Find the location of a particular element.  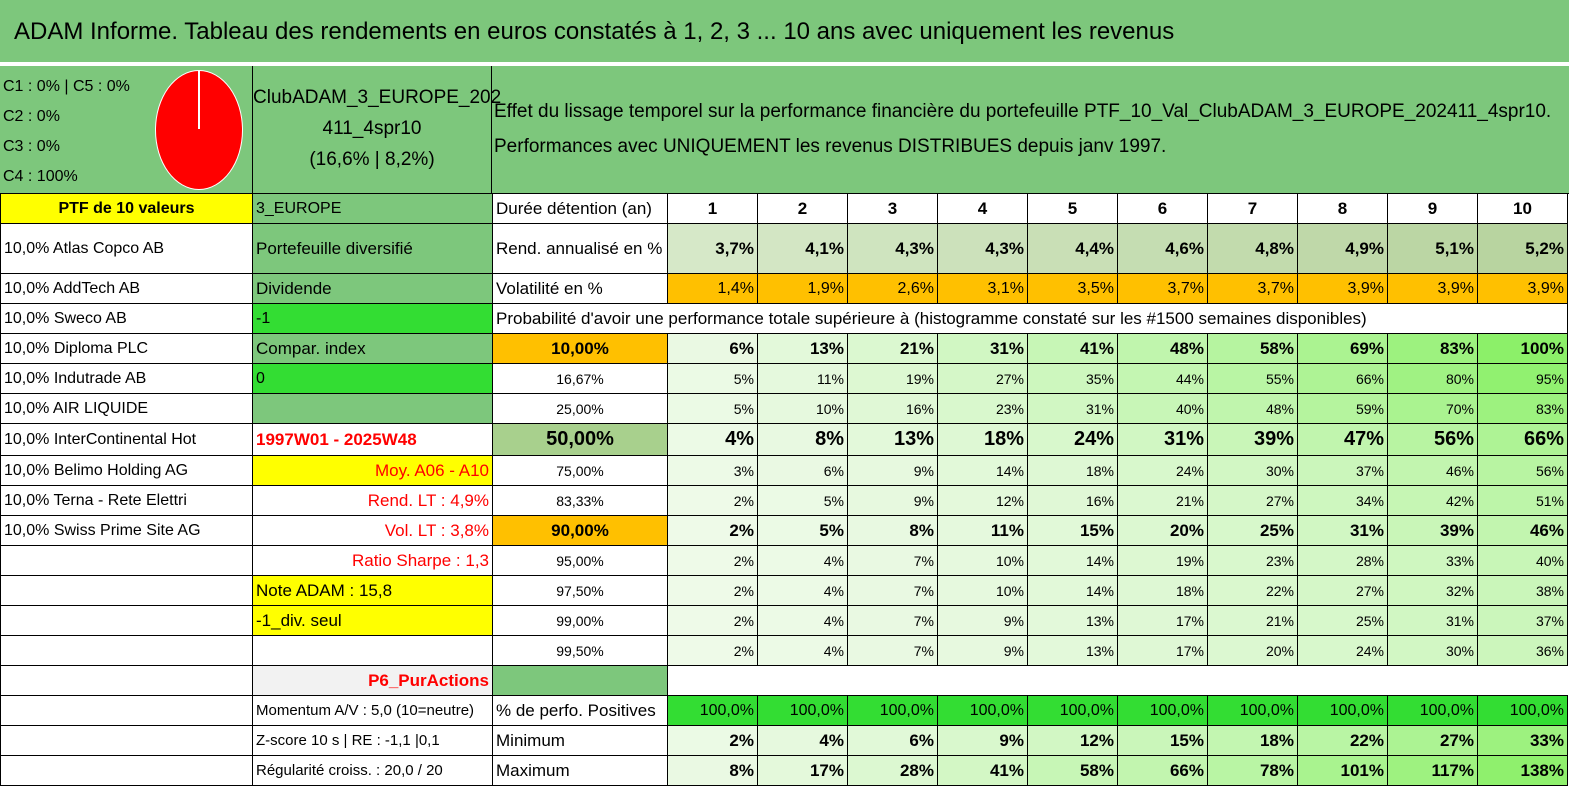

volatility-value: 1,4% is located at coordinates (712, 288).